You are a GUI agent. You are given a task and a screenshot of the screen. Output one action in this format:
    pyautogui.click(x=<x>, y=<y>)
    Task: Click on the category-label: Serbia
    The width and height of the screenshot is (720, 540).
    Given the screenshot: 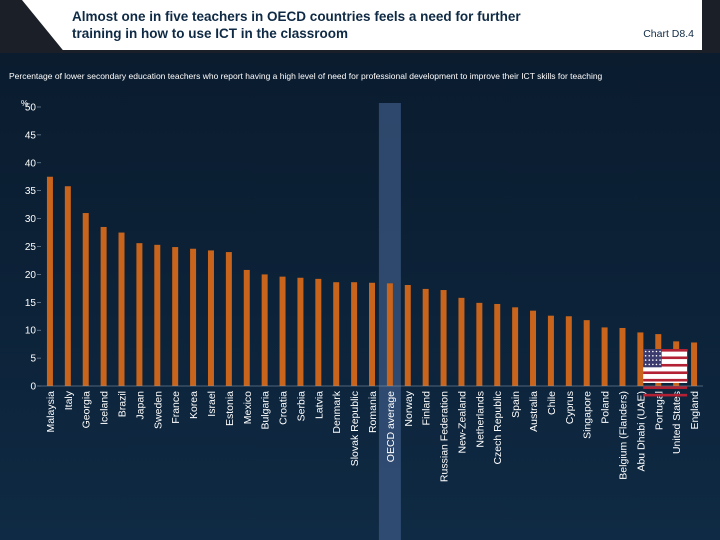 What is the action you would take?
    pyautogui.click(x=301, y=406)
    